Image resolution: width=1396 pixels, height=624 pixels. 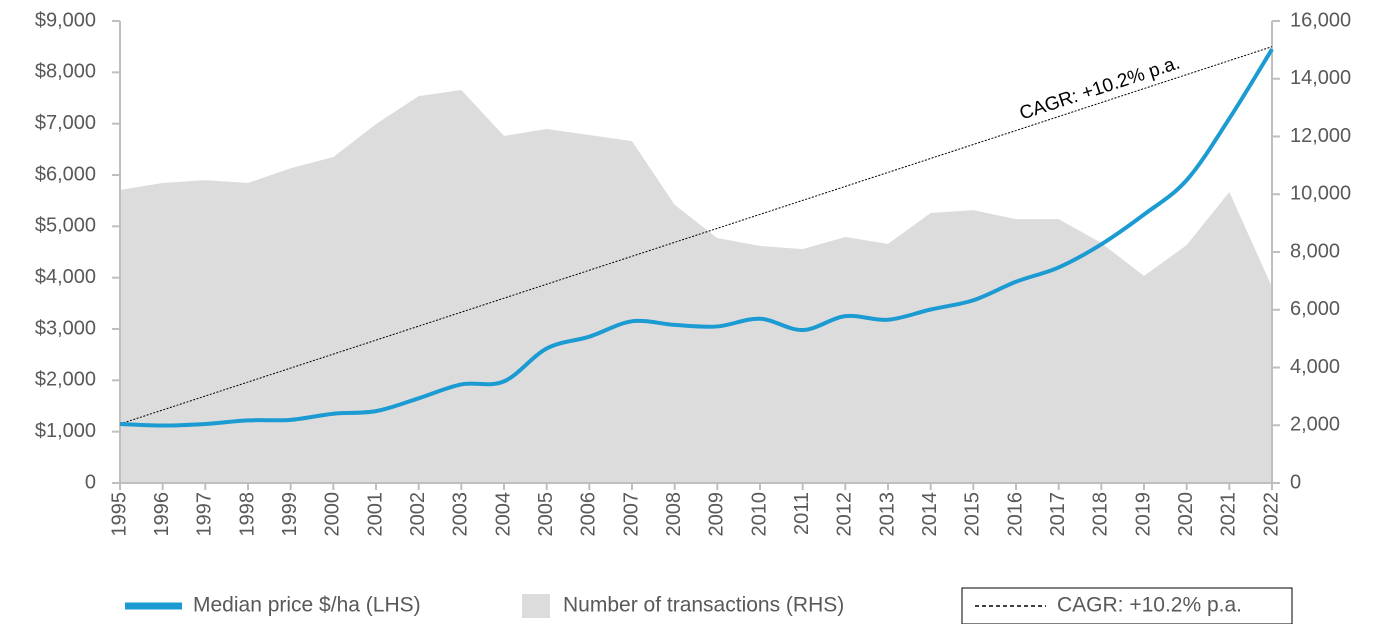 What do you see at coordinates (333, 514) in the screenshot?
I see `x-tick-label: 2000` at bounding box center [333, 514].